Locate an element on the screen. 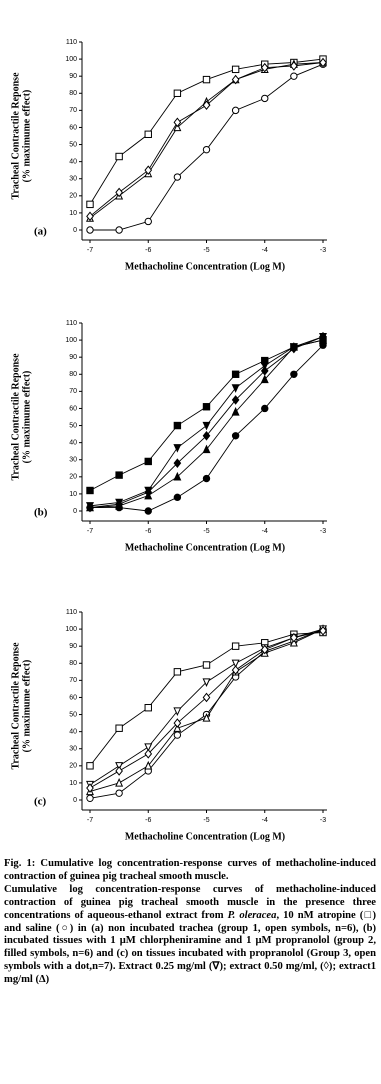 The image size is (381, 1084). caption-species: P. oleracea is located at coordinates (252, 915).